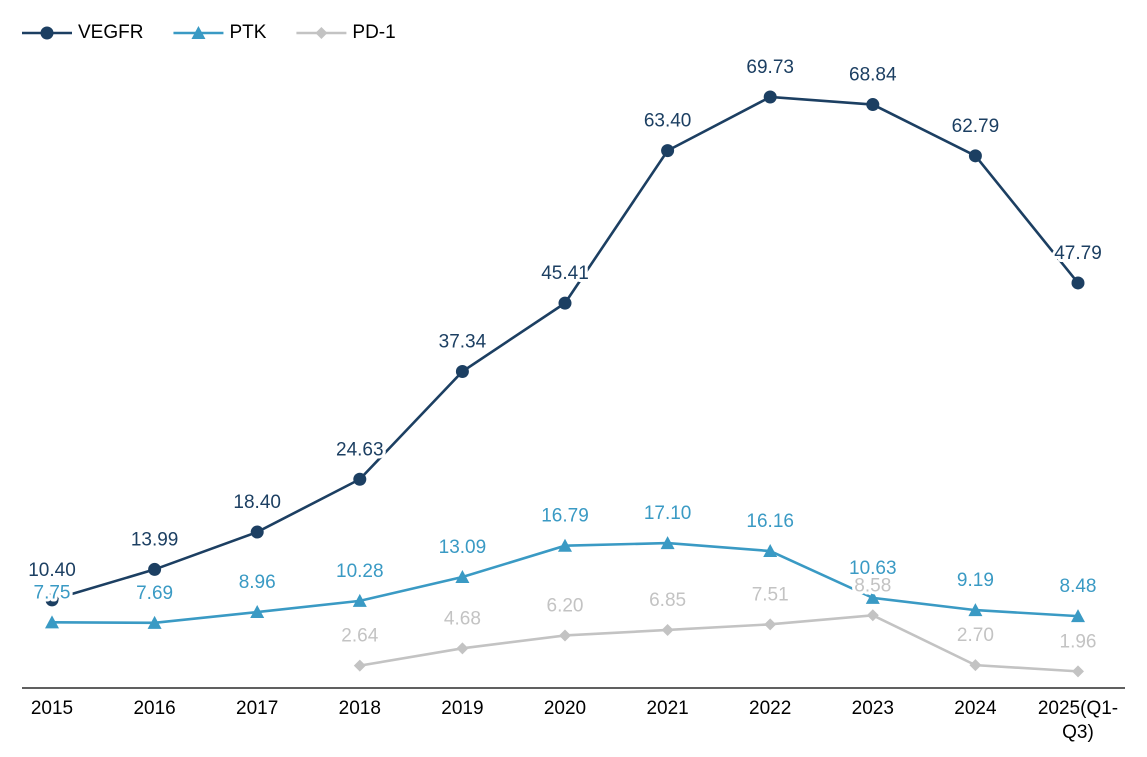 This screenshot has width=1147, height=757. Describe the element at coordinates (975, 708) in the screenshot. I see `x-tick-label: 2024` at that location.